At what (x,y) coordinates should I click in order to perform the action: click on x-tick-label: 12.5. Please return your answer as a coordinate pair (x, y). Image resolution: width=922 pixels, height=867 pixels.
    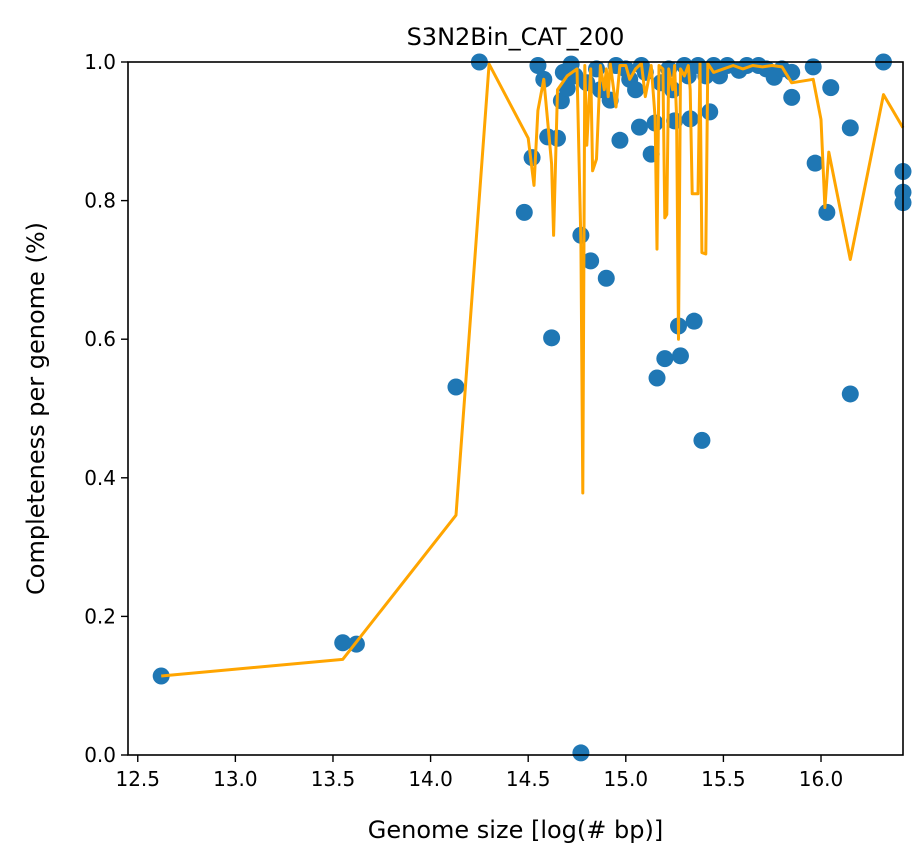
    Looking at the image, I should click on (137, 779).